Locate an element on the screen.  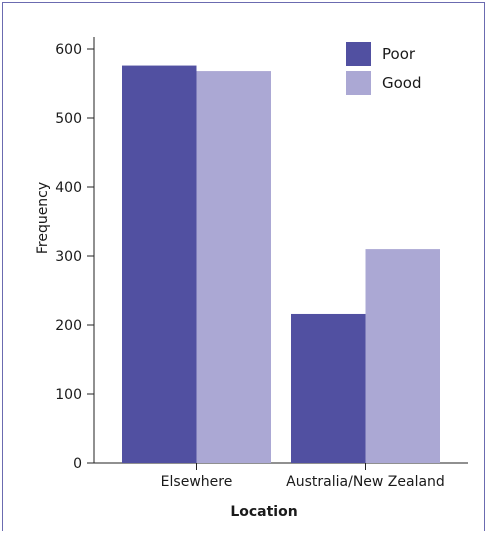
y-tick-label: 400 is located at coordinates (68, 188).